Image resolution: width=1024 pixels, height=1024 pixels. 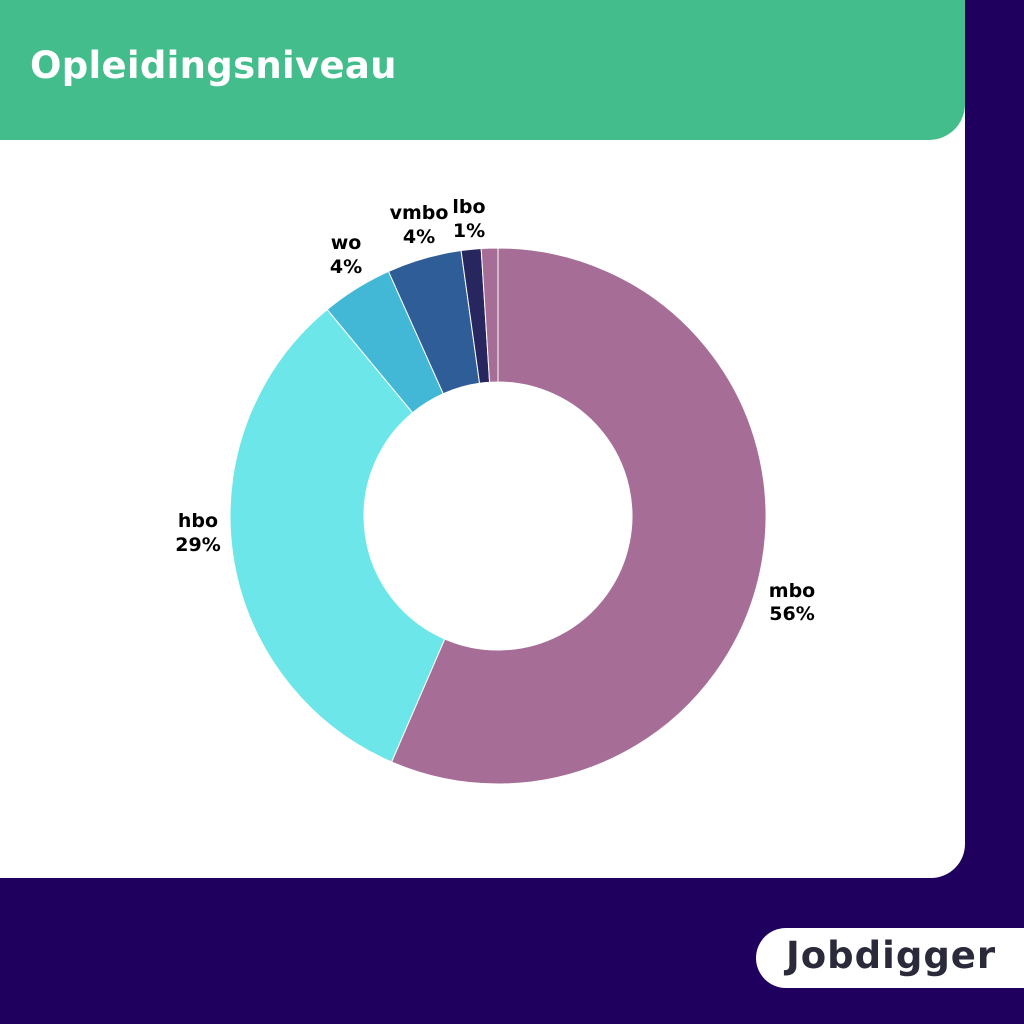 I want to click on page-title: Opleidingsniveau, so click(x=213, y=65).